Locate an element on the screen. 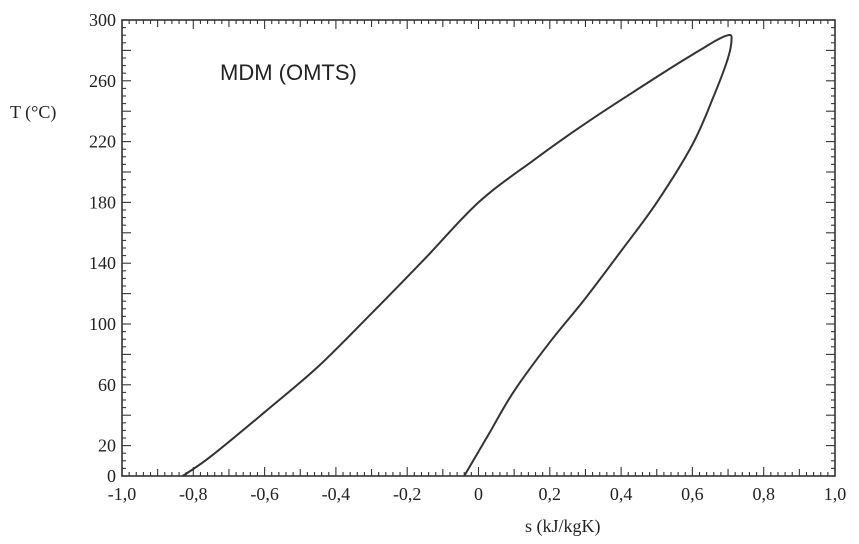 The width and height of the screenshot is (859, 544). x-tick-label: -0,4 is located at coordinates (336, 494).